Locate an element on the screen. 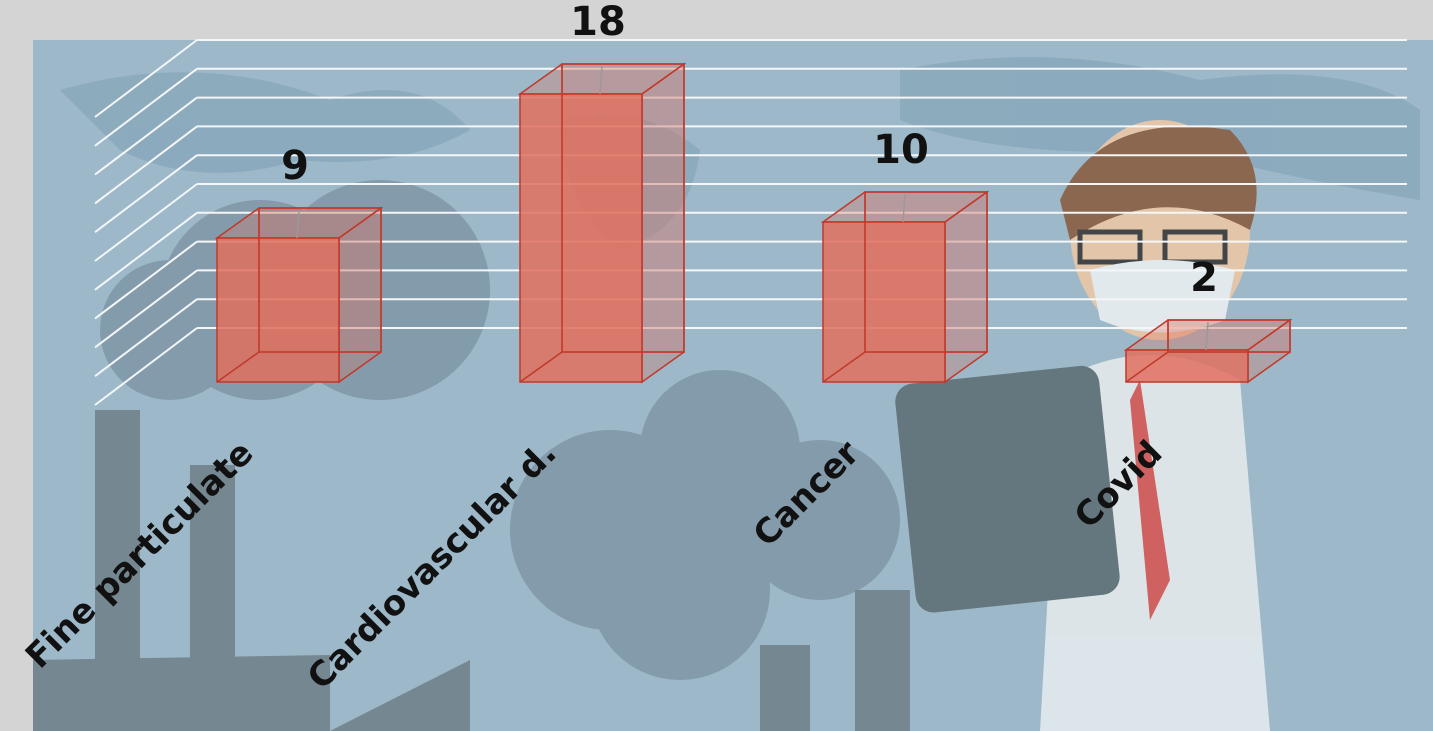  value-label: 18 is located at coordinates (598, 22).